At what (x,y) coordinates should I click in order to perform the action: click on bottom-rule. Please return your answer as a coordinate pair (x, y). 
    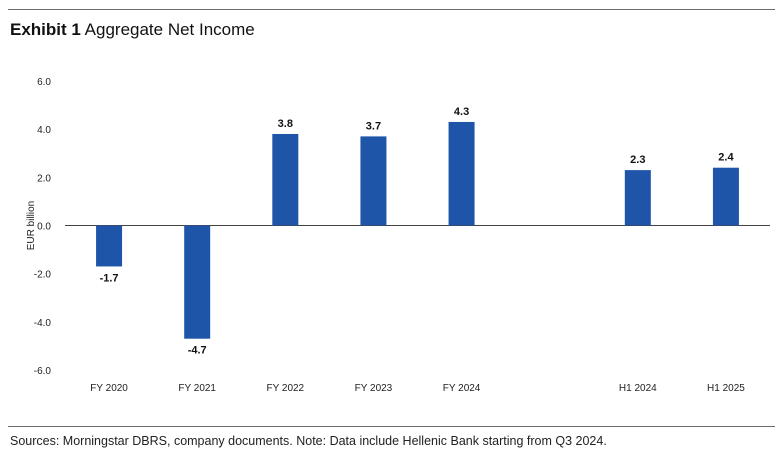
    Looking at the image, I should click on (391, 426).